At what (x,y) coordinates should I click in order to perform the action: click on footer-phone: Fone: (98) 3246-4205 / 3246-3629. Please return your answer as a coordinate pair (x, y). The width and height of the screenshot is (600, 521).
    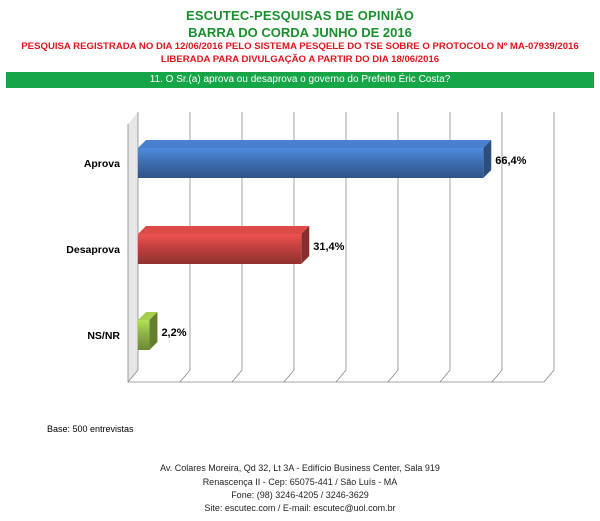
    Looking at the image, I should click on (300, 495).